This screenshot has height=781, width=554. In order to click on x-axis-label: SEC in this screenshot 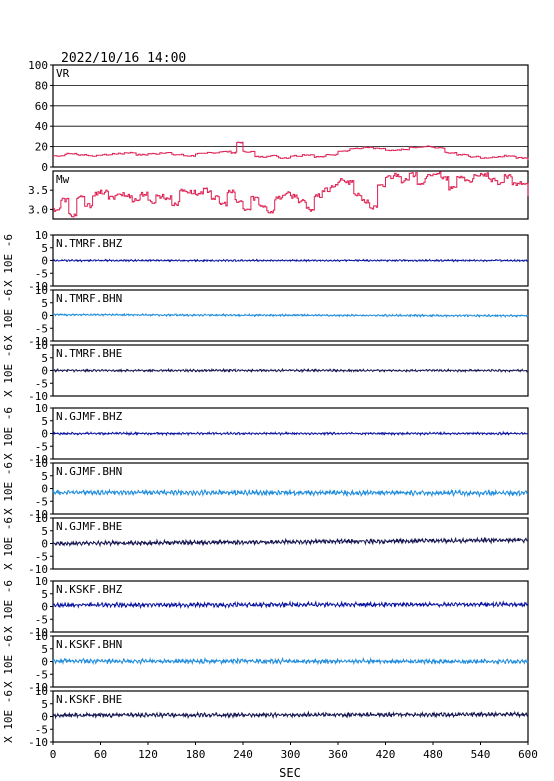, I will do `click(290, 773)`.